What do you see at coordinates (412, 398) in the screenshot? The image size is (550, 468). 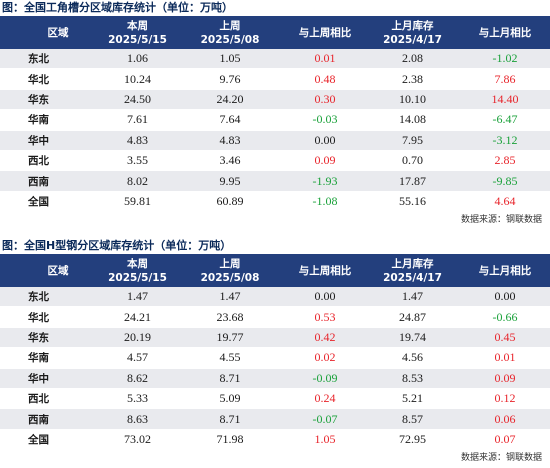 I see `last-month-cell: 5.21` at bounding box center [412, 398].